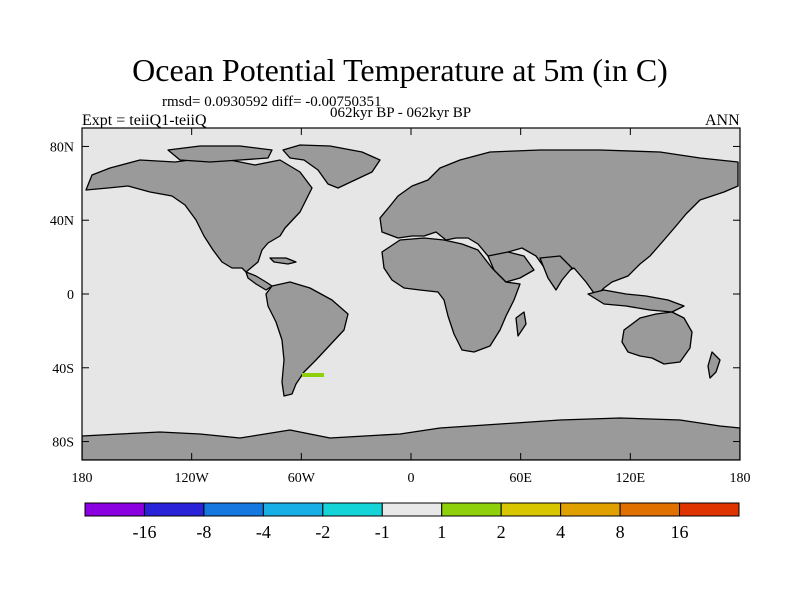 This screenshot has width=800, height=600. What do you see at coordinates (144, 532) in the screenshot?
I see `colorbar-label: -16` at bounding box center [144, 532].